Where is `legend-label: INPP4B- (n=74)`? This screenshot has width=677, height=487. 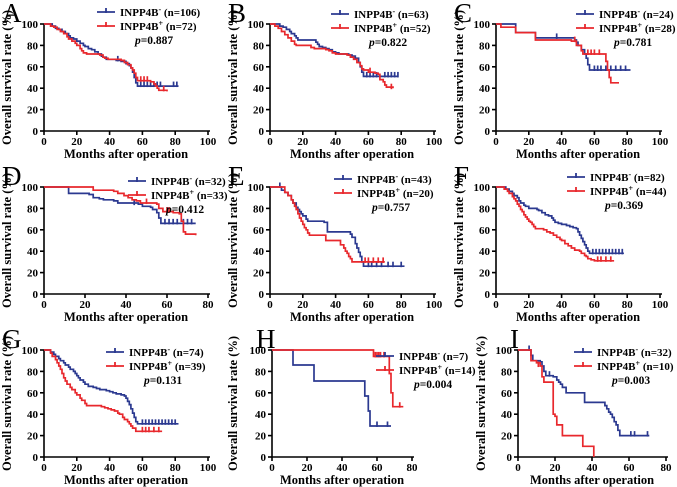 legend-label: INPP4B- (n=74) is located at coordinates (166, 352).